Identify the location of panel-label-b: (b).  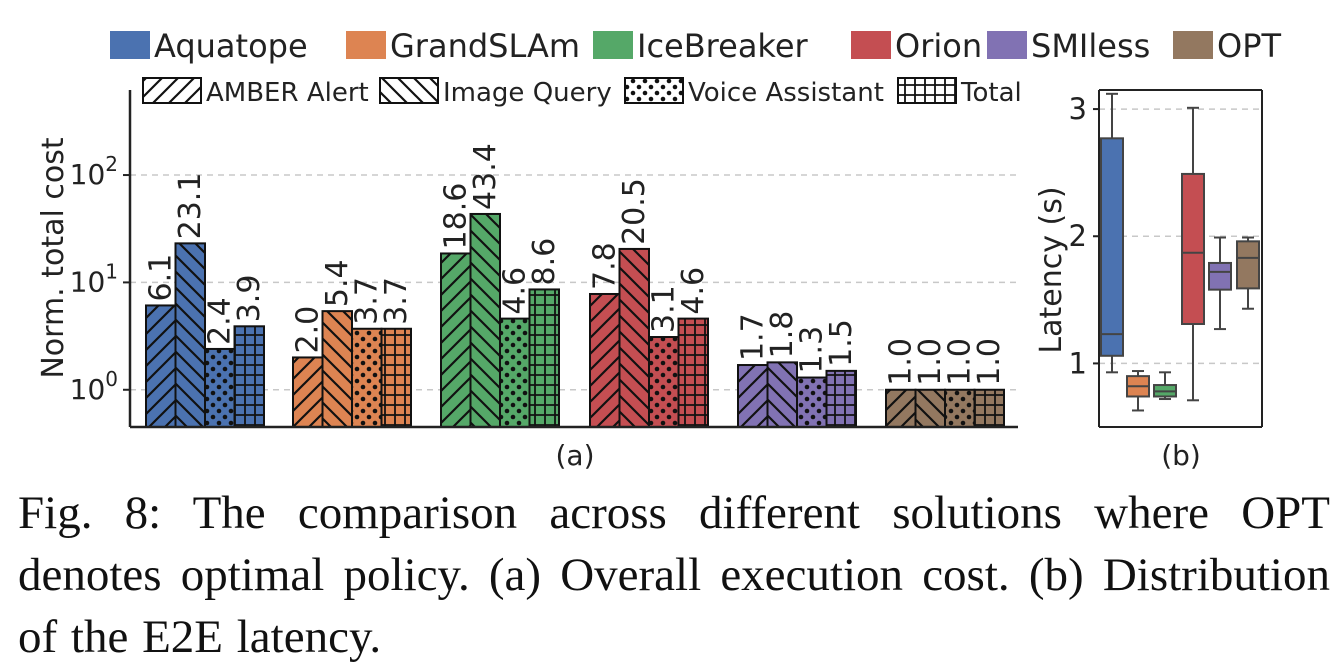
(1181, 455).